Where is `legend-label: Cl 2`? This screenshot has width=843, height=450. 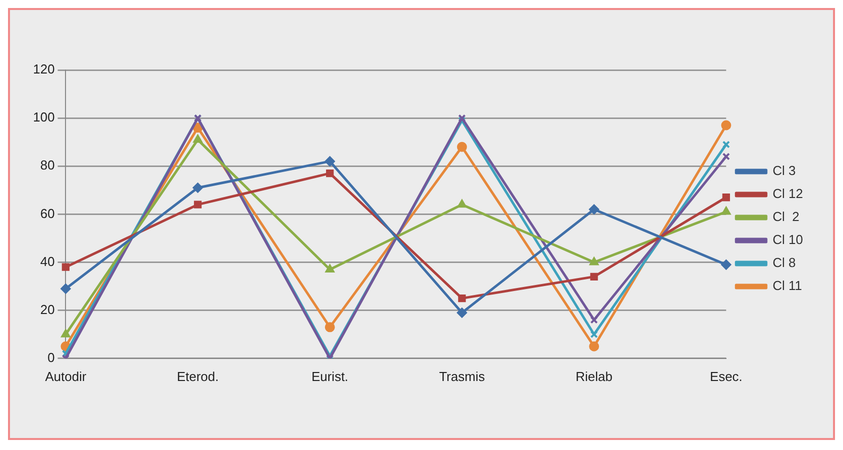
legend-label: Cl 2 is located at coordinates (786, 216).